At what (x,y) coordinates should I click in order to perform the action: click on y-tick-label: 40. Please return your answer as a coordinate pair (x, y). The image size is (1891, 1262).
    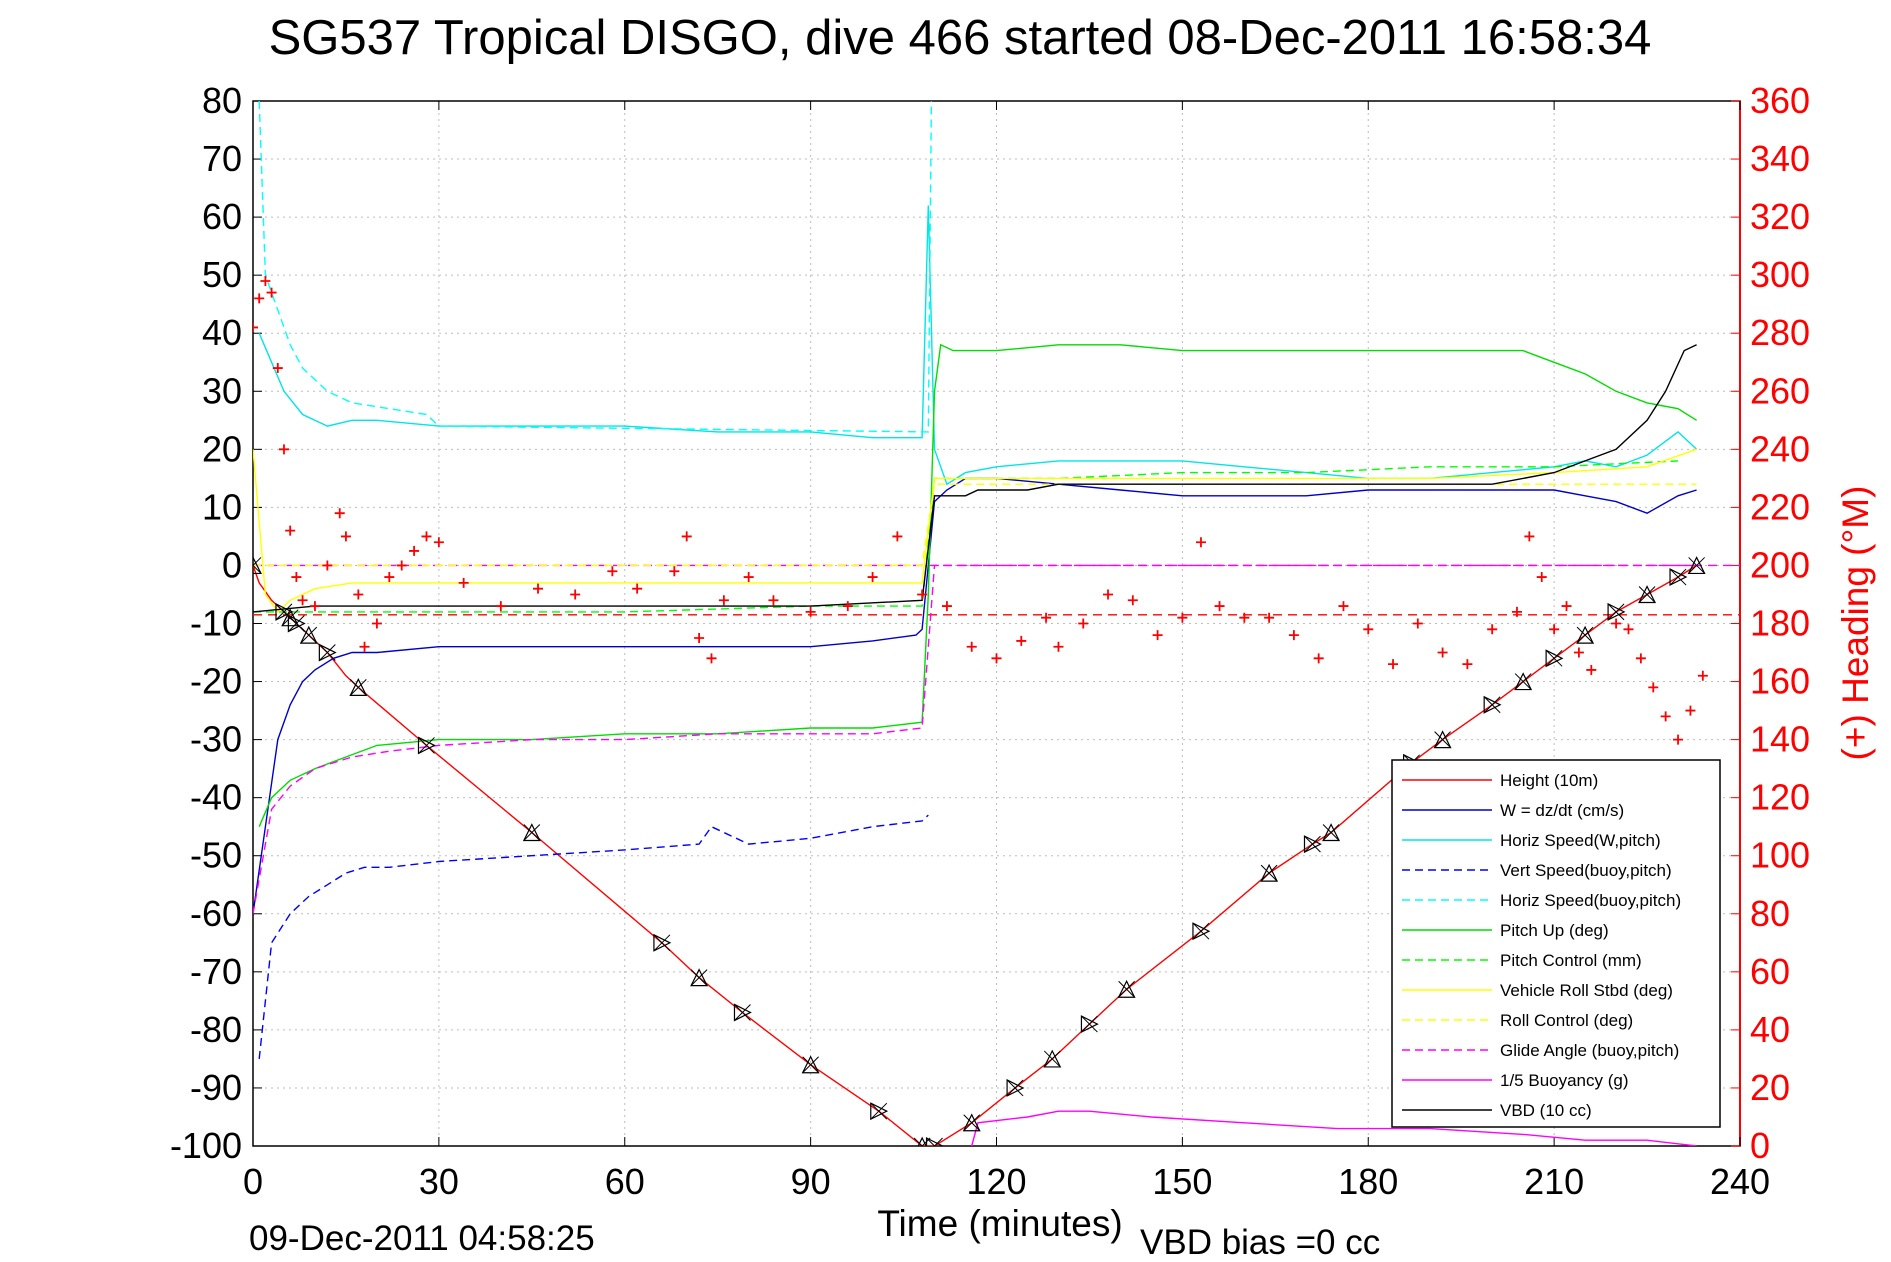
    Looking at the image, I should click on (222, 332).